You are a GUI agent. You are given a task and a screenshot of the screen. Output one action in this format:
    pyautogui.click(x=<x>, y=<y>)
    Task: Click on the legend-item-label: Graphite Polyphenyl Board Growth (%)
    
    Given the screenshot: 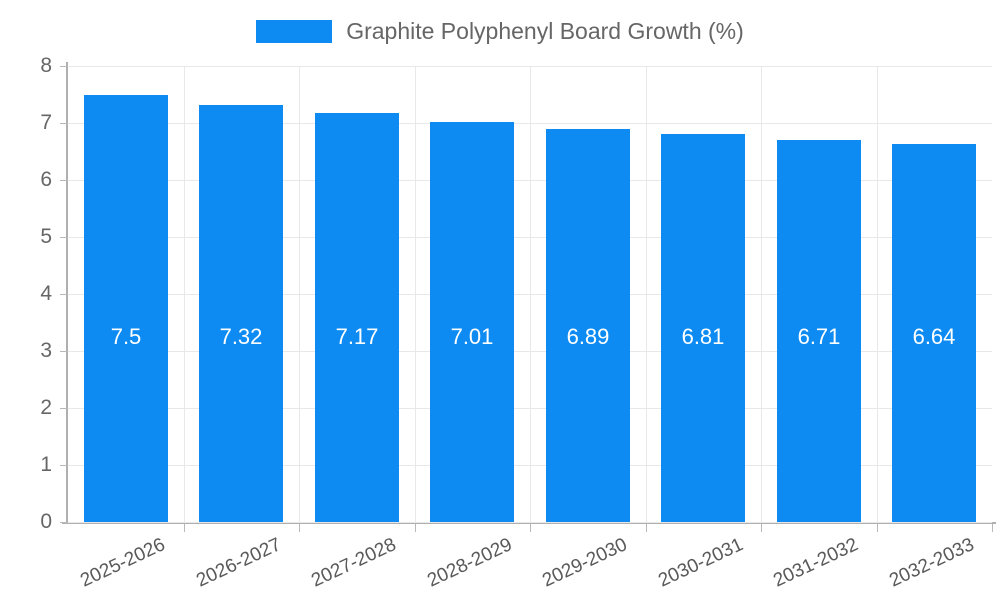 What is the action you would take?
    pyautogui.click(x=545, y=30)
    